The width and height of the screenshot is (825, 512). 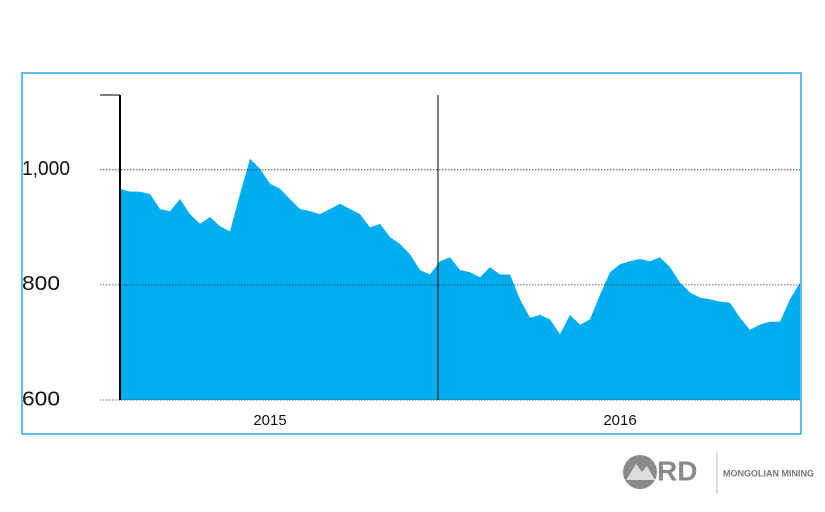 What do you see at coordinates (619, 420) in the screenshot?
I see `x-tick-label: 2016` at bounding box center [619, 420].